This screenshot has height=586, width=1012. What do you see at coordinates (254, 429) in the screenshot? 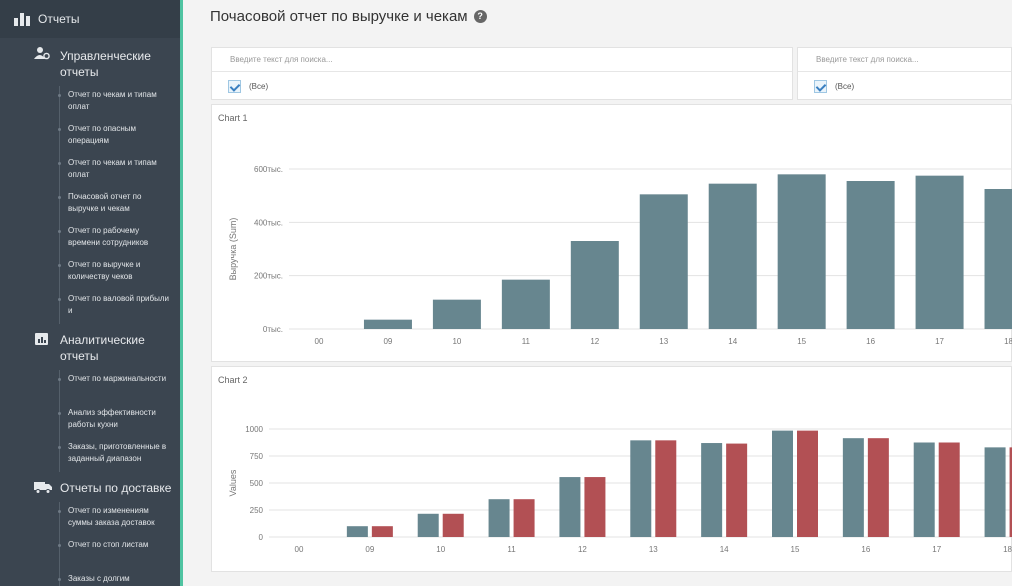
I see `y-tick-label: 1000` at bounding box center [254, 429].